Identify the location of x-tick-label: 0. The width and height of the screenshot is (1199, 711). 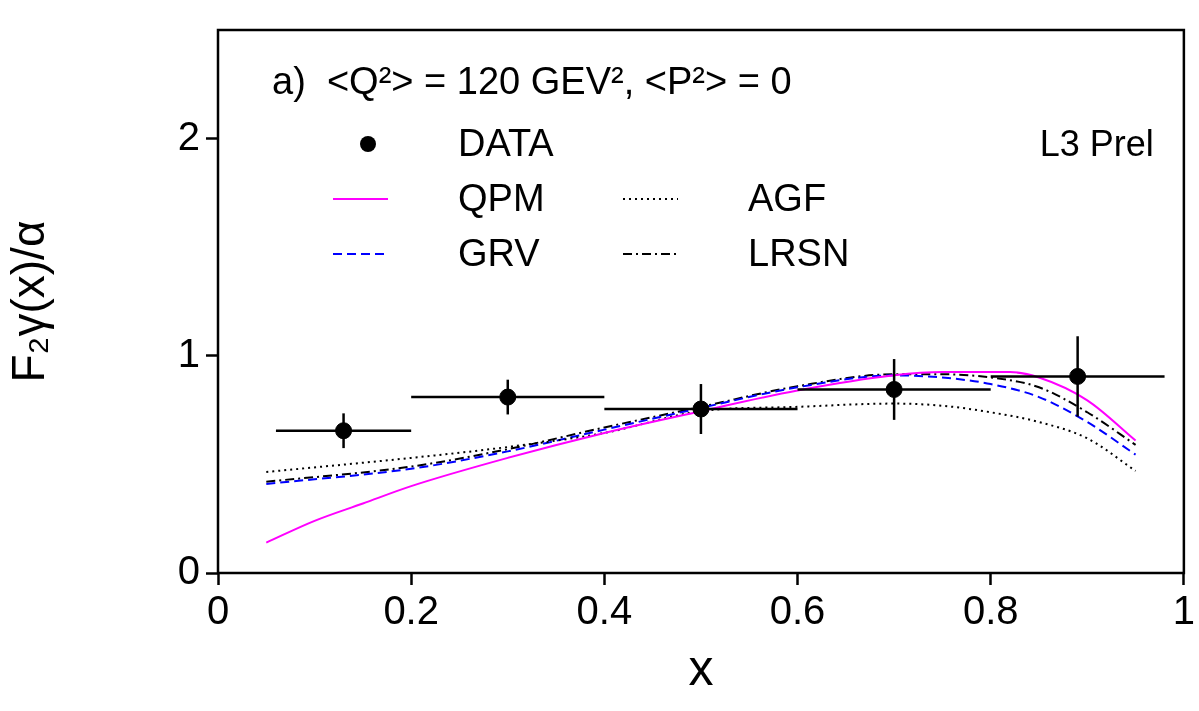
(218, 610).